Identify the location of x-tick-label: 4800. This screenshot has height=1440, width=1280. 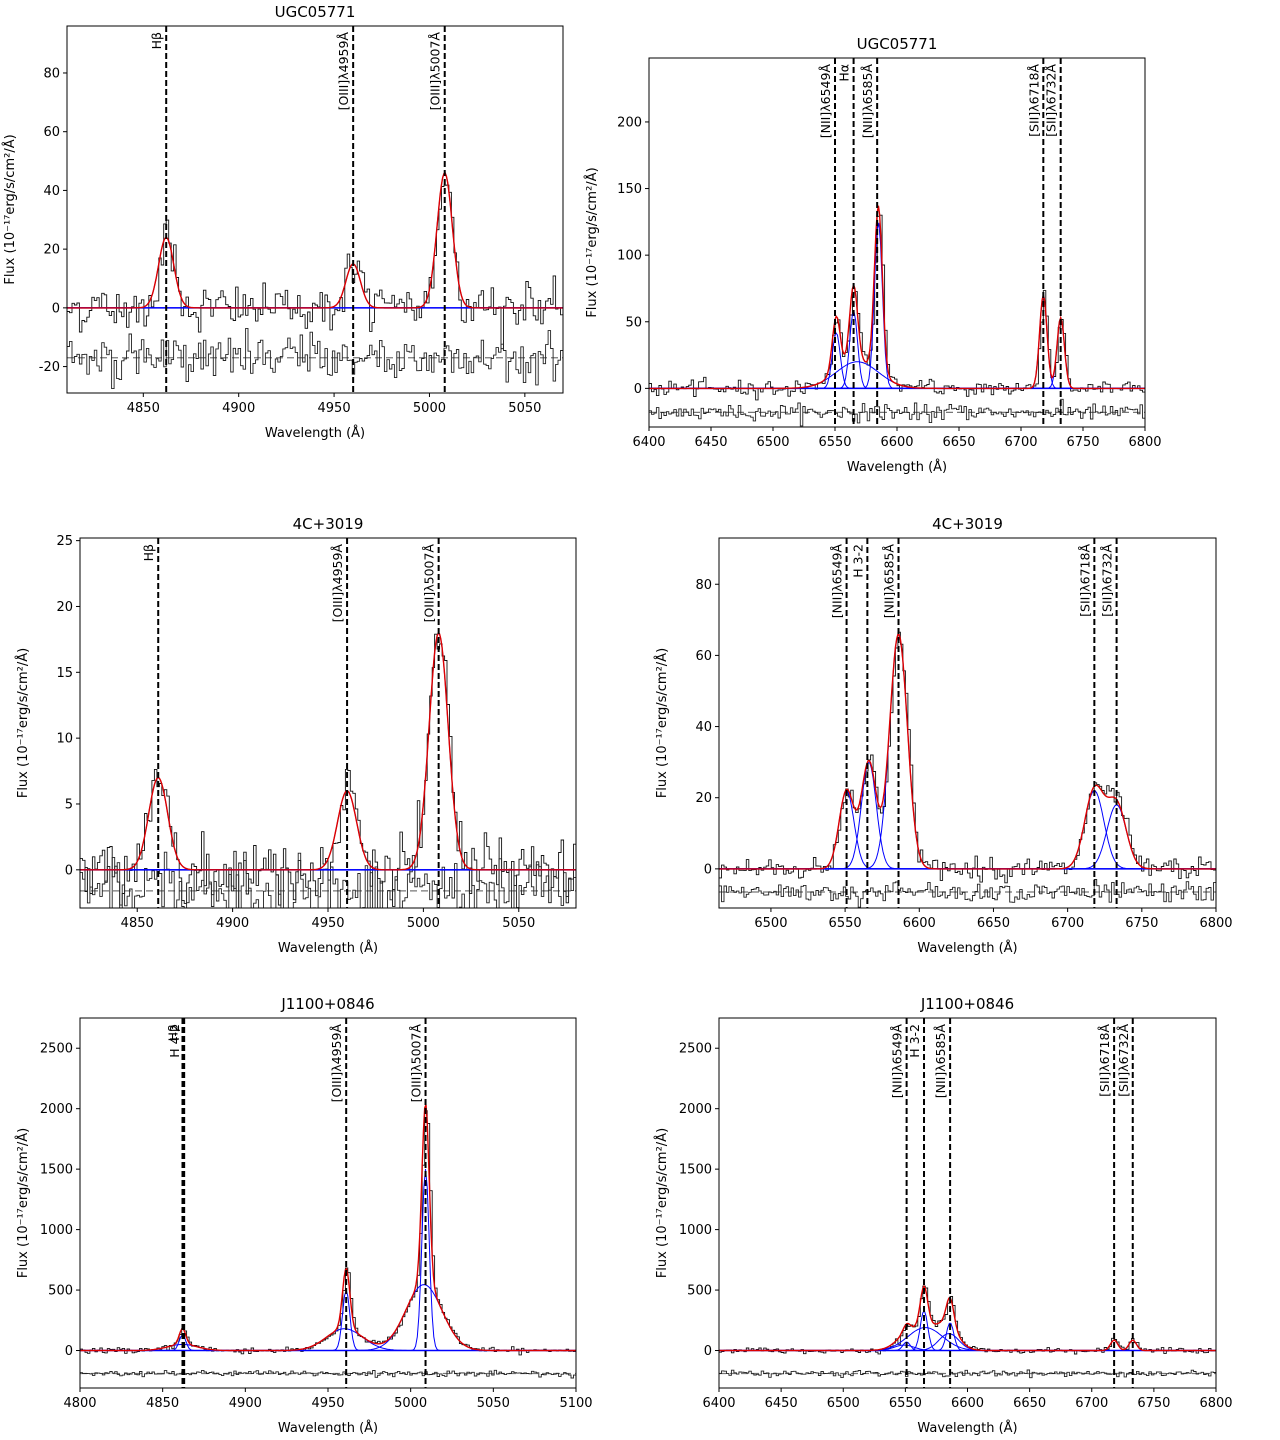
(79, 1403).